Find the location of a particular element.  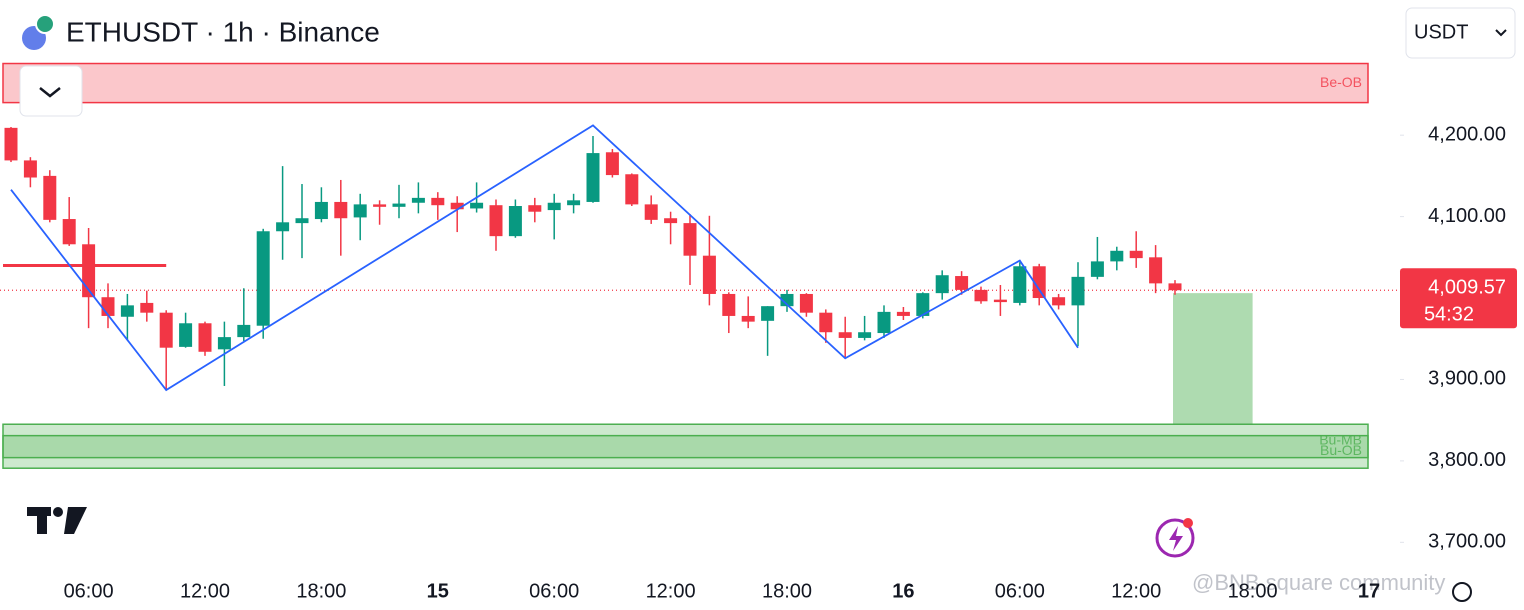

settings-icon is located at coordinates (1462, 592).